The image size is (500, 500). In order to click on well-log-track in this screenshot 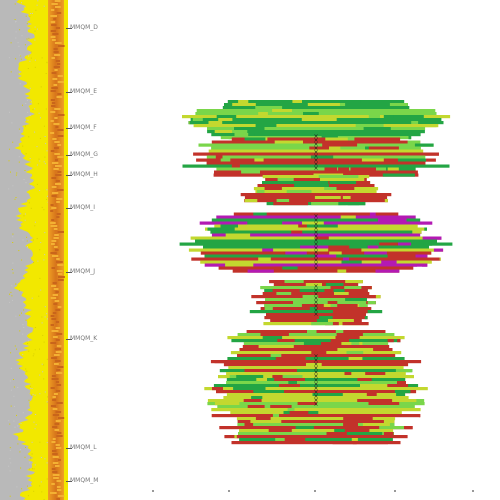, I will do `click(34, 250)`.